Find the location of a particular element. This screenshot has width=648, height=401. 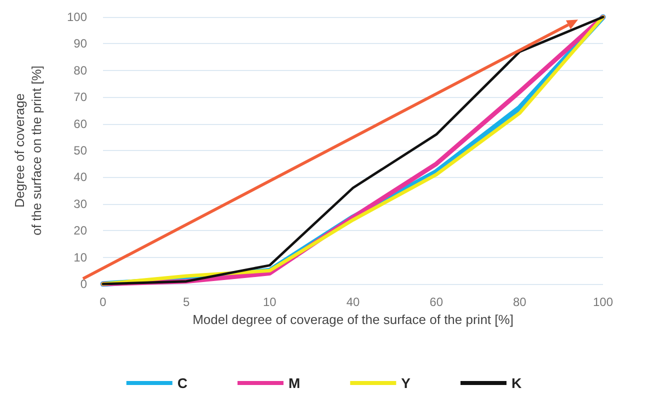

y-tick-label: 80 is located at coordinates (81, 70).